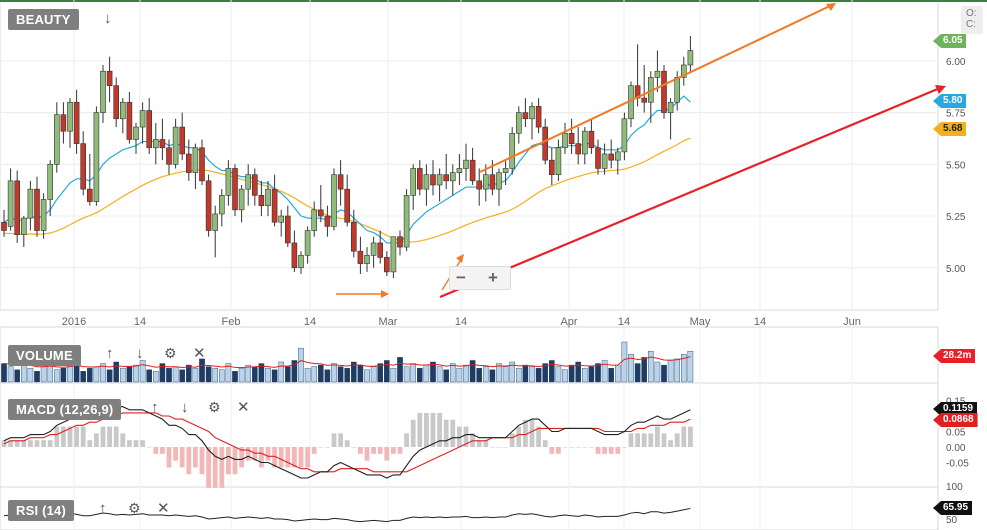  I want to click on x-tick-label: May, so click(700, 322).